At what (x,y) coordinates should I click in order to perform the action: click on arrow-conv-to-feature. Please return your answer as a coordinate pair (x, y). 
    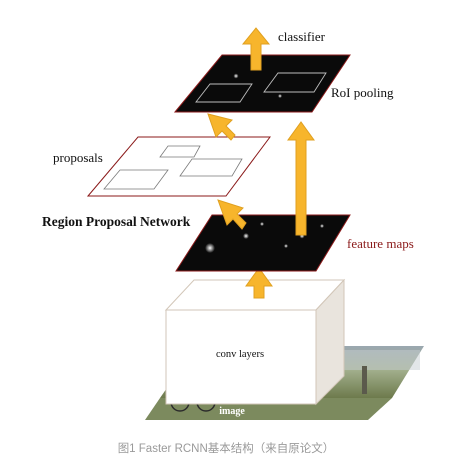
    Looking at the image, I should click on (259, 283).